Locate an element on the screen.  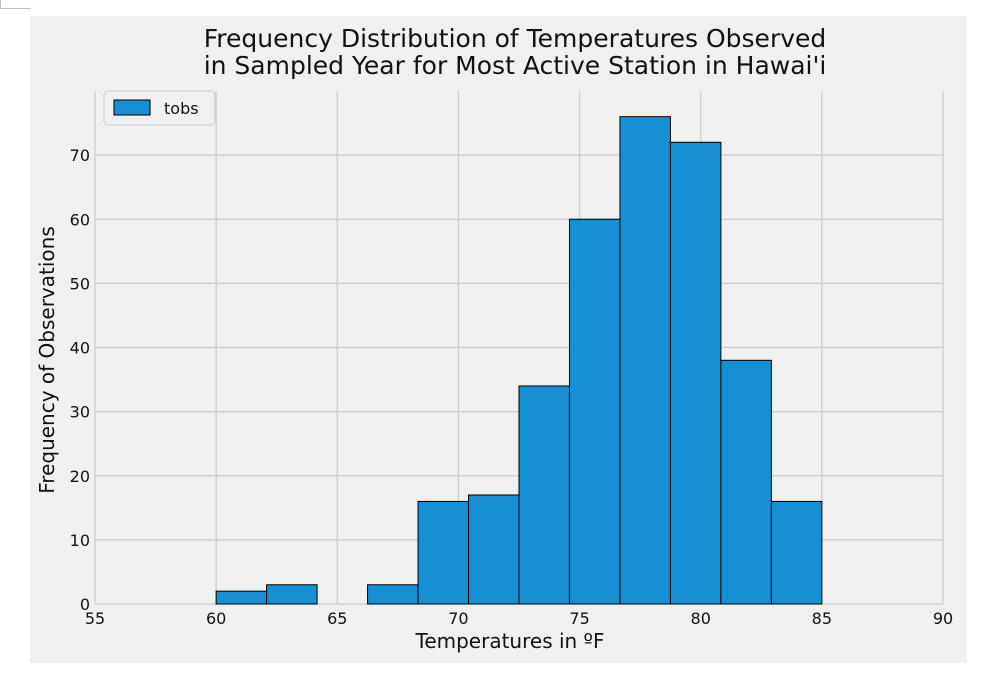
y-tick-20: 20 is located at coordinates (80, 476).